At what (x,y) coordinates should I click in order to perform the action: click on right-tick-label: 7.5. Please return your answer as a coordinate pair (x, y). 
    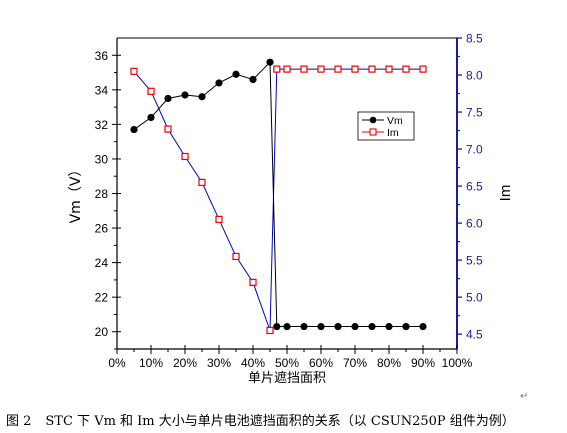
    Looking at the image, I should click on (474, 113).